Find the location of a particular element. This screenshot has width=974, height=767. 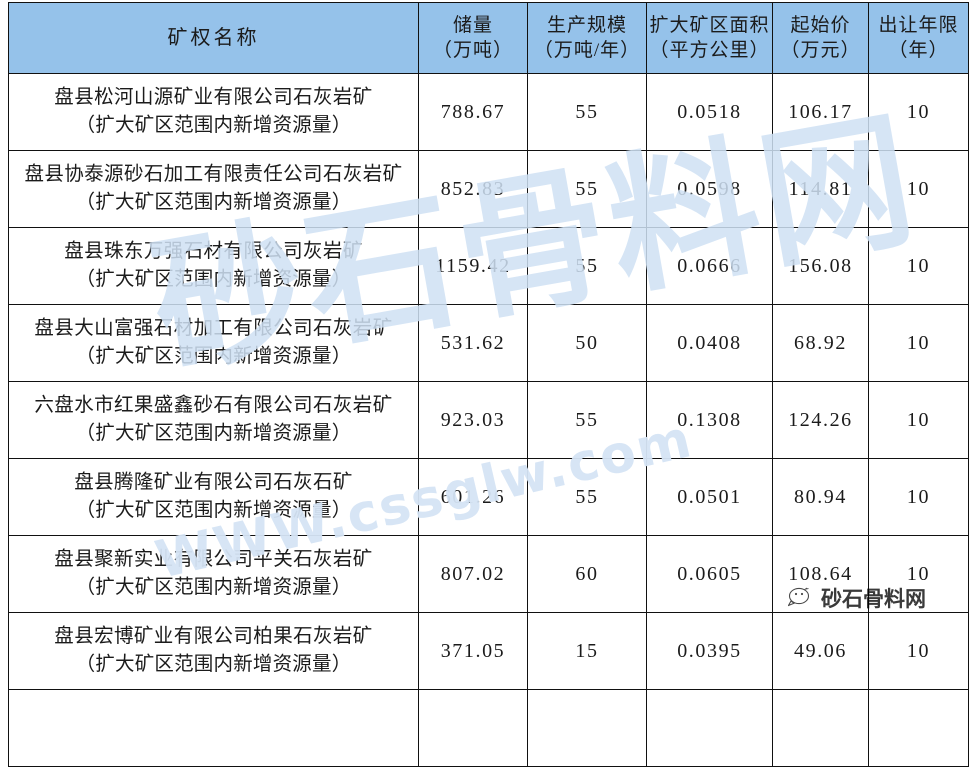

column-header-line1: 储量 is located at coordinates (472, 25).